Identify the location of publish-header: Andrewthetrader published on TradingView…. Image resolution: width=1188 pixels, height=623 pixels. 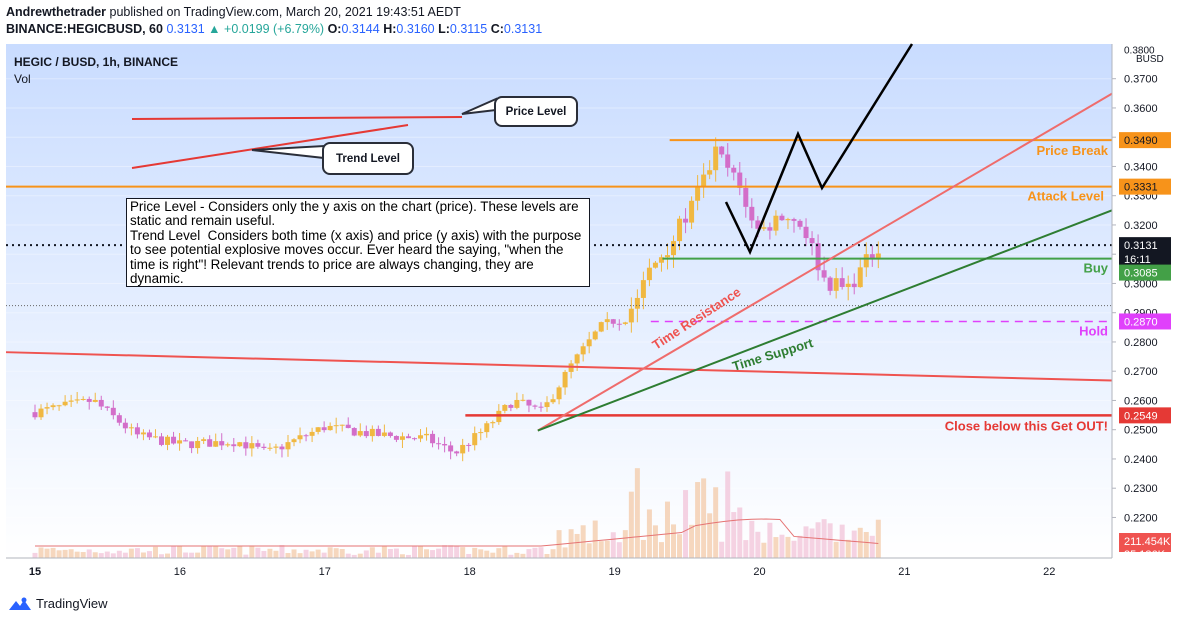
(274, 21).